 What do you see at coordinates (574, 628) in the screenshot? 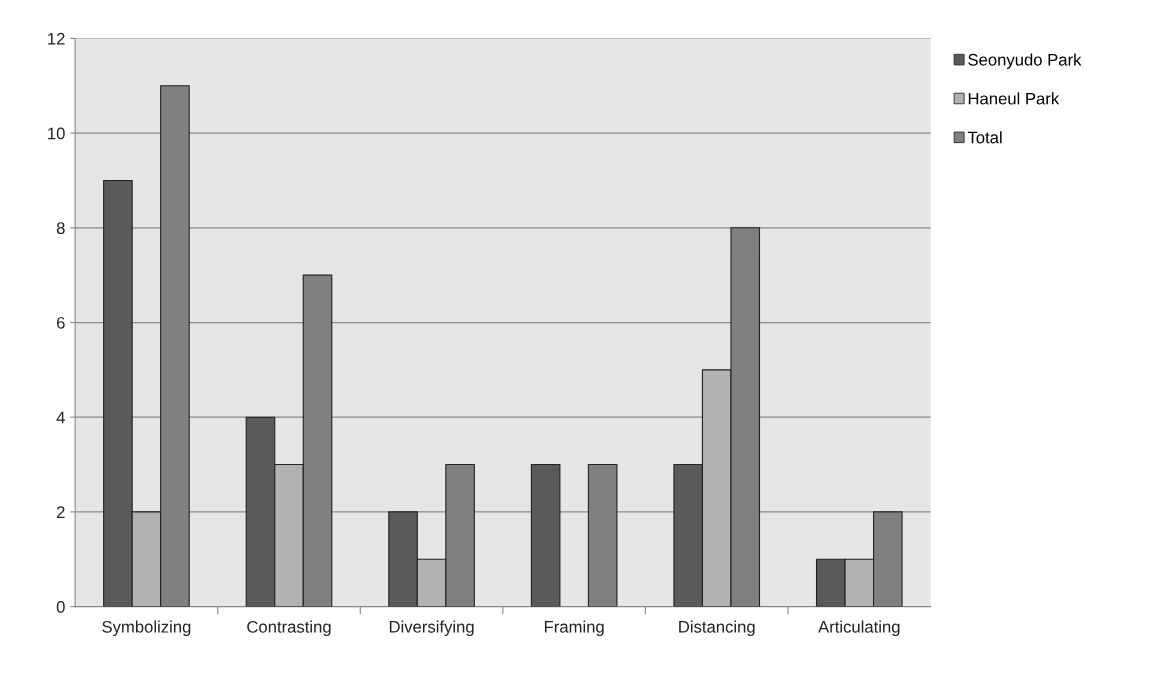
I see `x-tick-label: Framing` at bounding box center [574, 628].